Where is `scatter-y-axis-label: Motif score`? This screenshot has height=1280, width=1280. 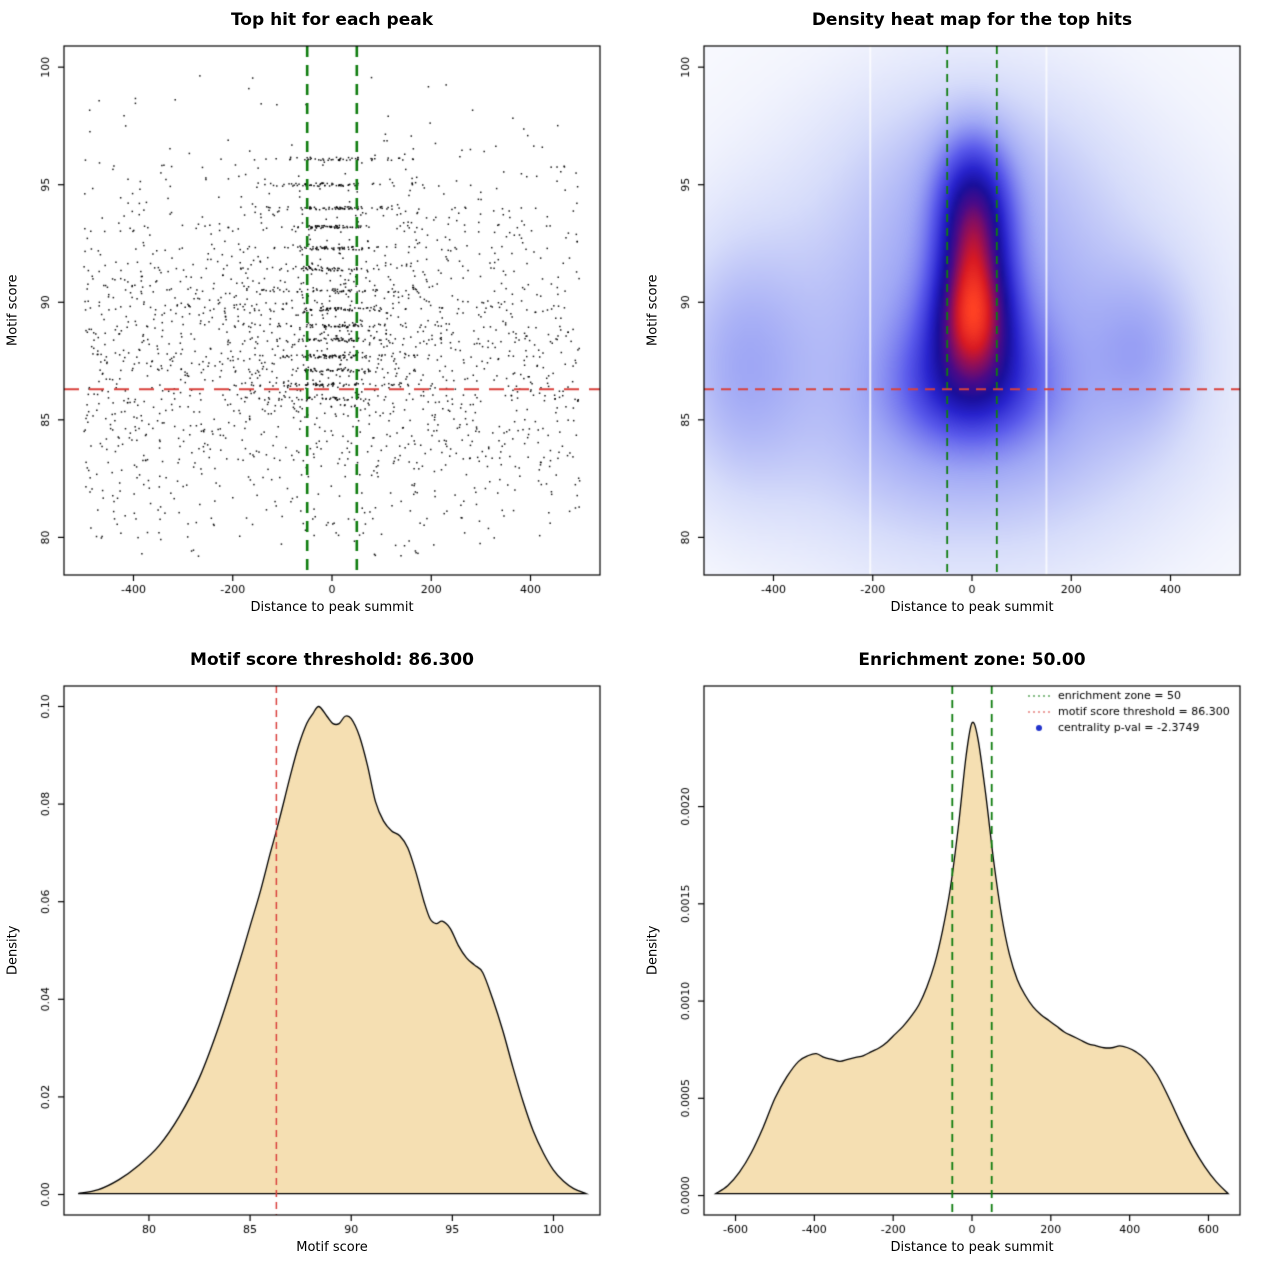 scatter-y-axis-label: Motif score is located at coordinates (13, 310).